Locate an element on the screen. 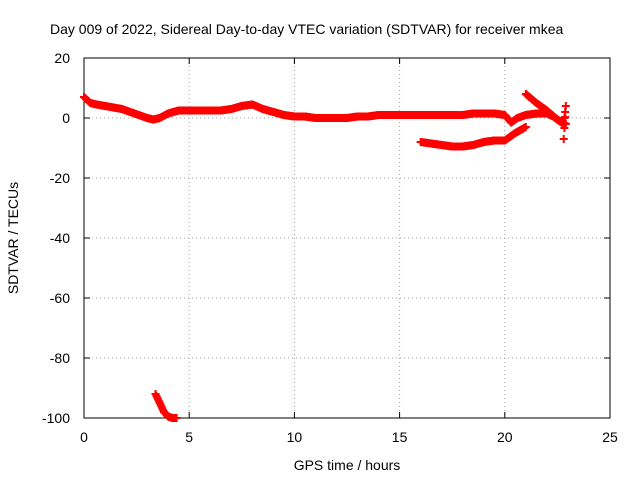 This screenshot has width=640, height=485. x-axis-label: GPS time / hours is located at coordinates (347, 465).